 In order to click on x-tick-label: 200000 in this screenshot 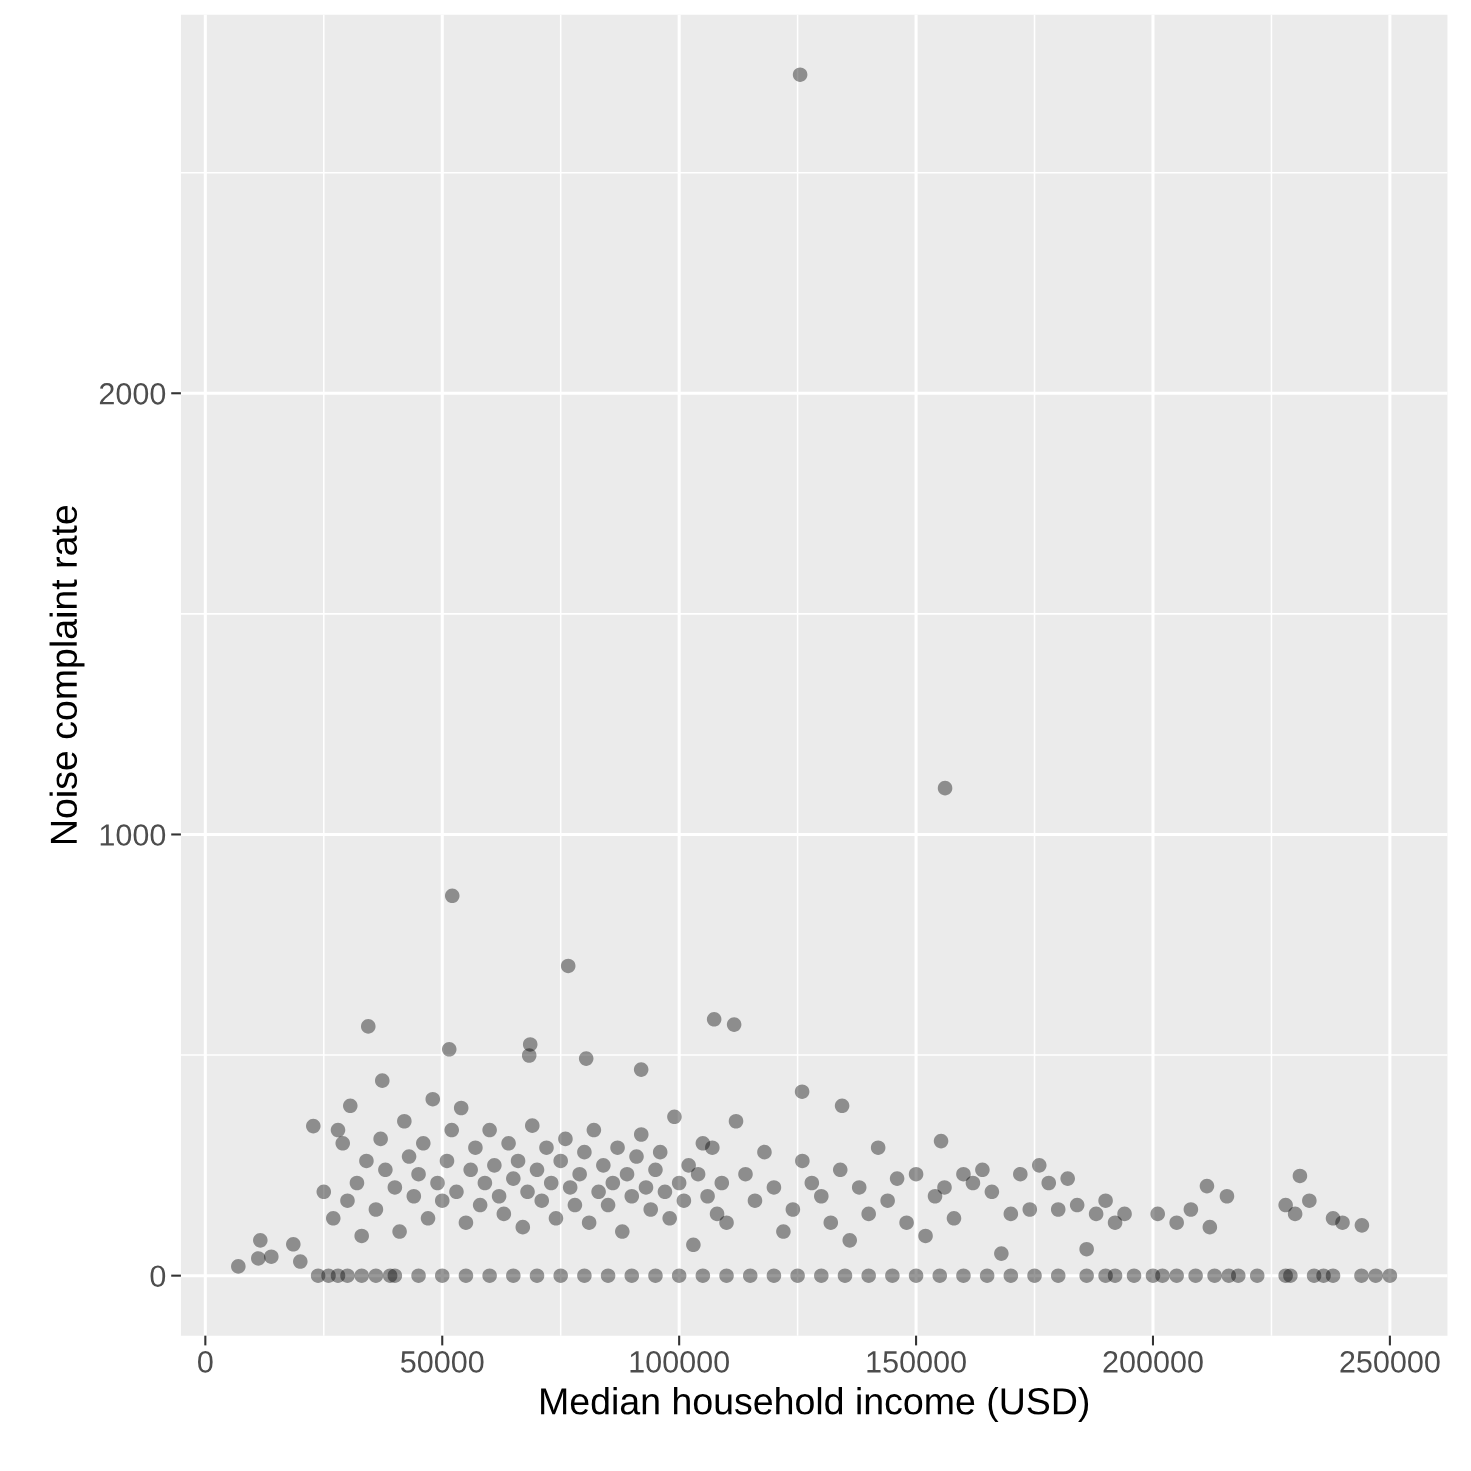, I will do `click(1153, 1362)`.